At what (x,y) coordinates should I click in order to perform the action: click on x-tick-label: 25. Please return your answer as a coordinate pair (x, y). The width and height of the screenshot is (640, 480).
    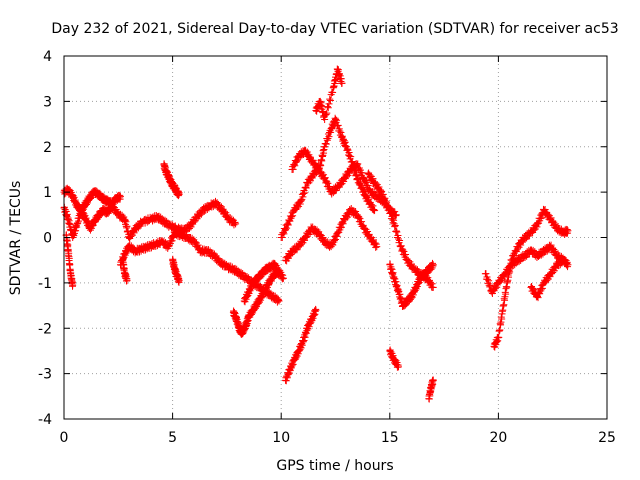
    Looking at the image, I should click on (607, 438).